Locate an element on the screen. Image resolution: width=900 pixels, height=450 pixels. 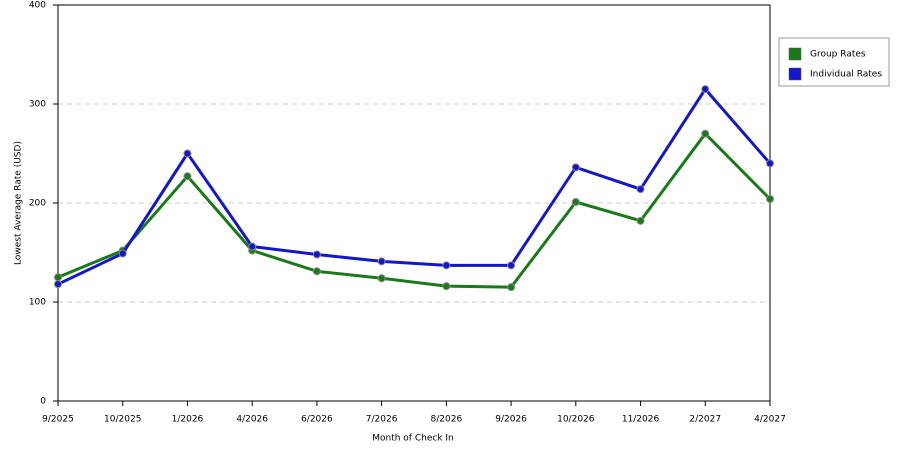
y-tick-label: 0 is located at coordinates (43, 402).